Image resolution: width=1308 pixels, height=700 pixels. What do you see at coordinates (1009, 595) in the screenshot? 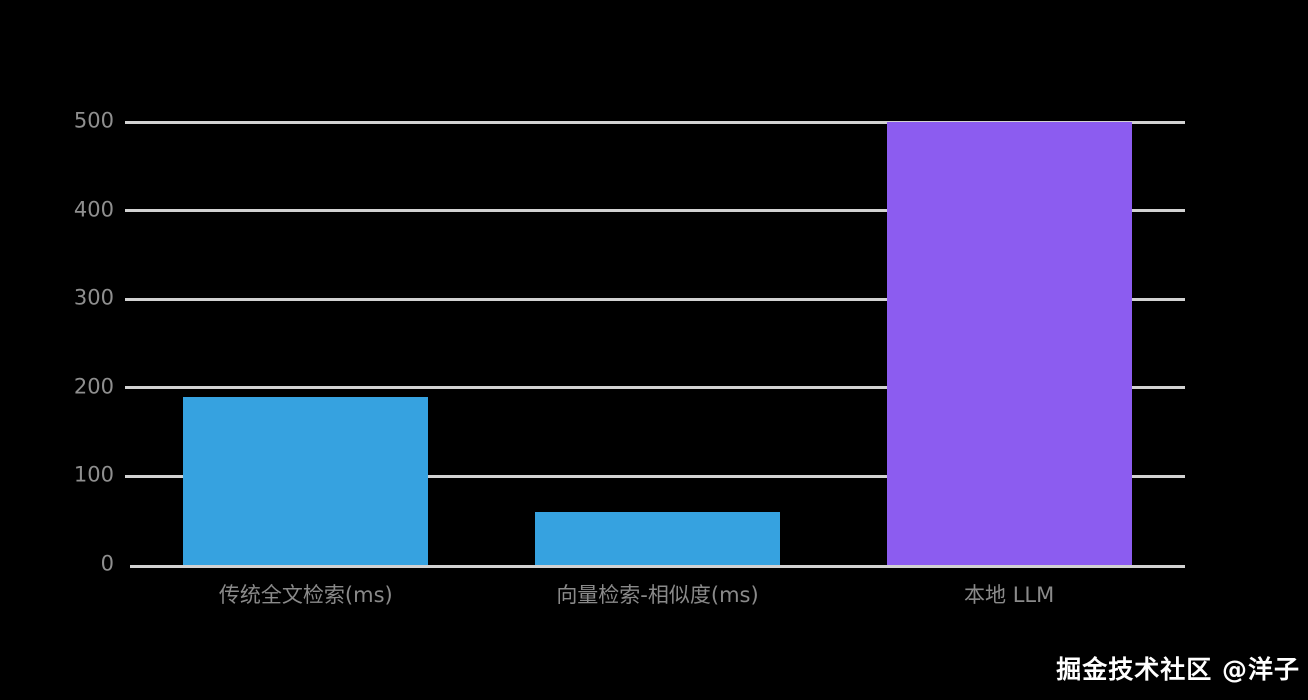
I see `x-axis-category-label: 本地 LLM` at bounding box center [1009, 595].